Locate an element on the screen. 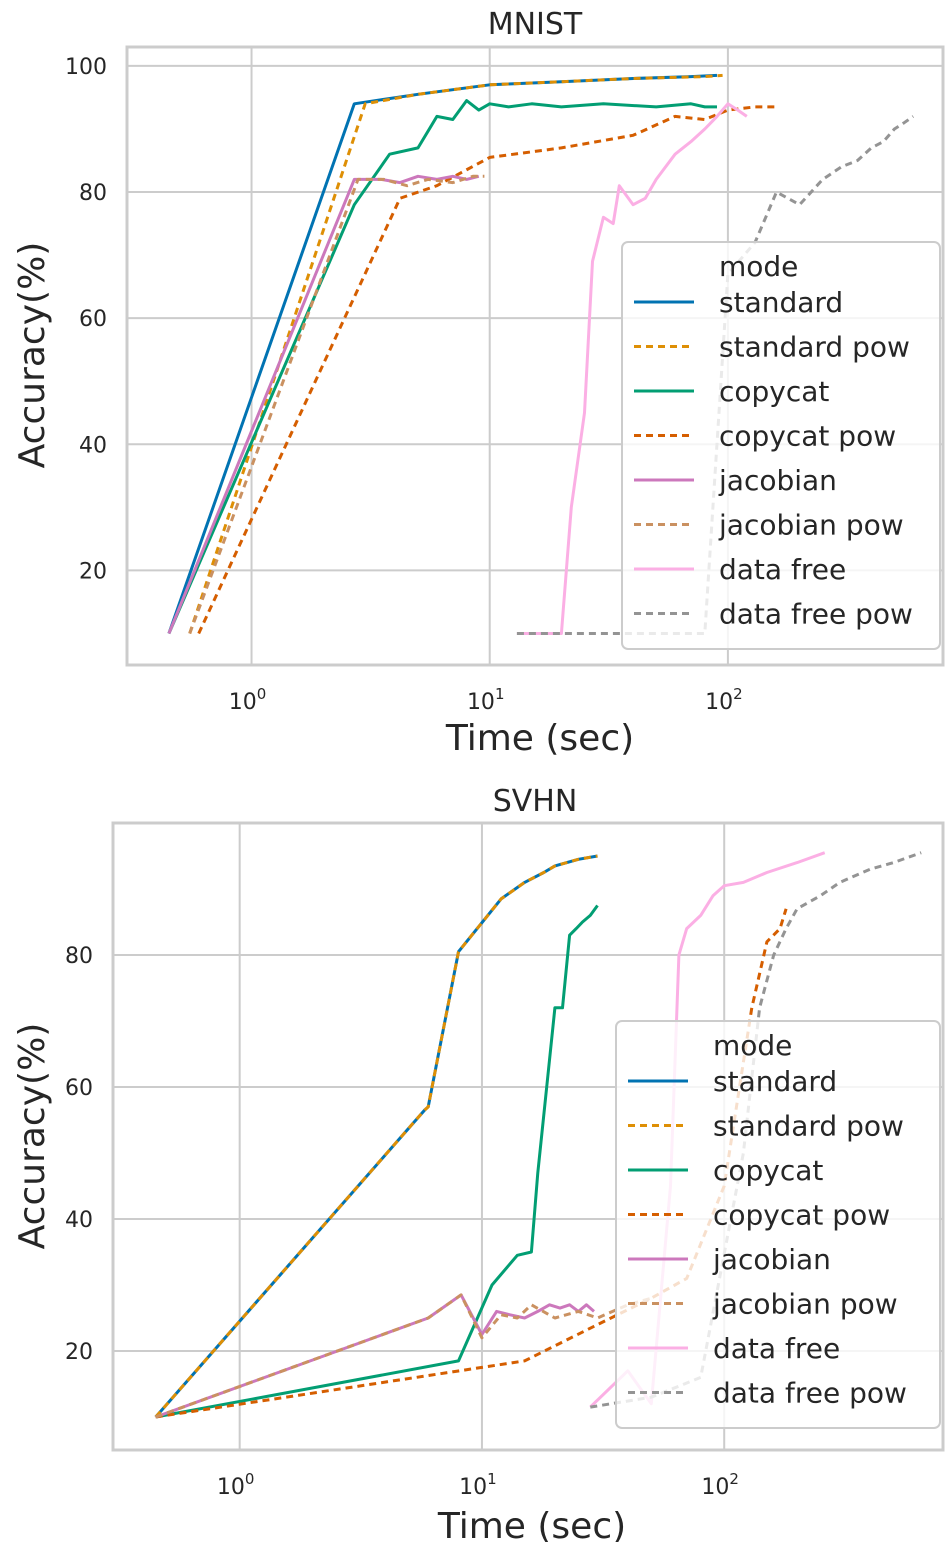 This screenshot has width=946, height=1542. chart-title: SVHN is located at coordinates (535, 801).